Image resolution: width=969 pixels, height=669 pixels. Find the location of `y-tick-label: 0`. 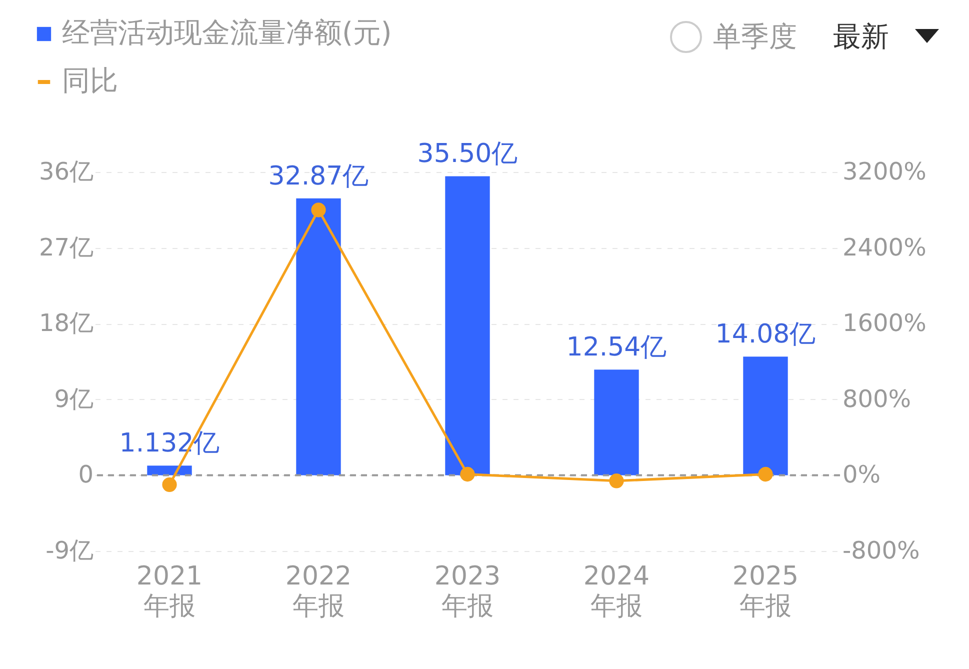

y-tick-label: 0 is located at coordinates (86, 474).